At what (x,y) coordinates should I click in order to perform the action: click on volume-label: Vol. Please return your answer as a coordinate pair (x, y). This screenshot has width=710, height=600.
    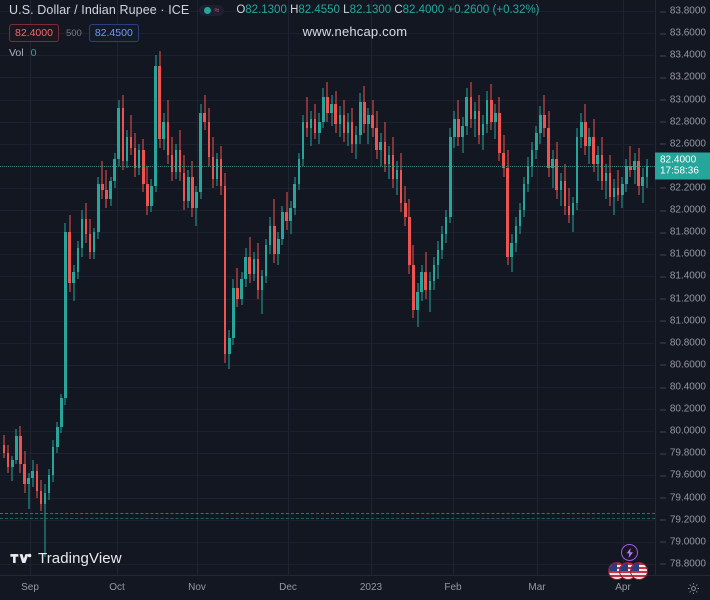
    Looking at the image, I should click on (16, 53).